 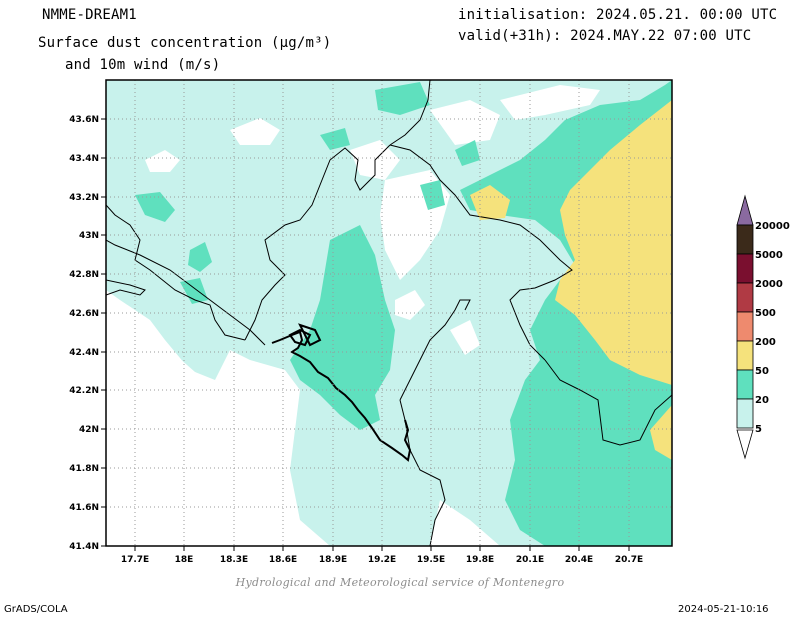 I want to click on legend-label: 2000, so click(x=769, y=284).